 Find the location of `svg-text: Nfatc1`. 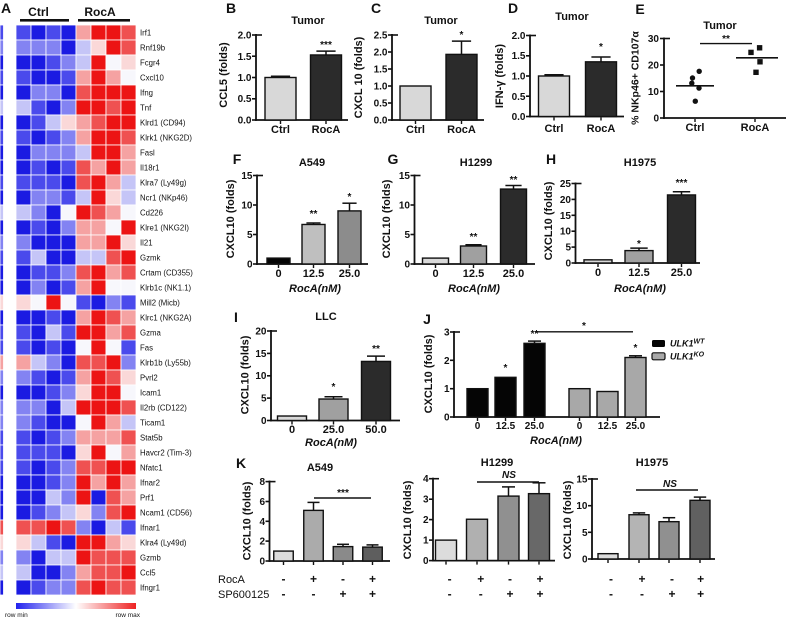

svg-text: Nfatc1 is located at coordinates (151, 468).